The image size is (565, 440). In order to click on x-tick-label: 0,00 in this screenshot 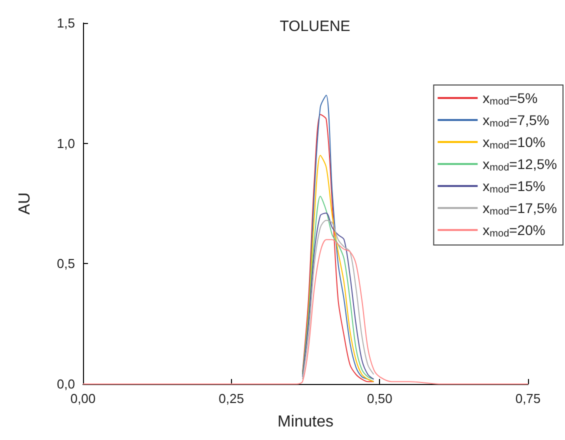, I will do `click(83, 398)`.